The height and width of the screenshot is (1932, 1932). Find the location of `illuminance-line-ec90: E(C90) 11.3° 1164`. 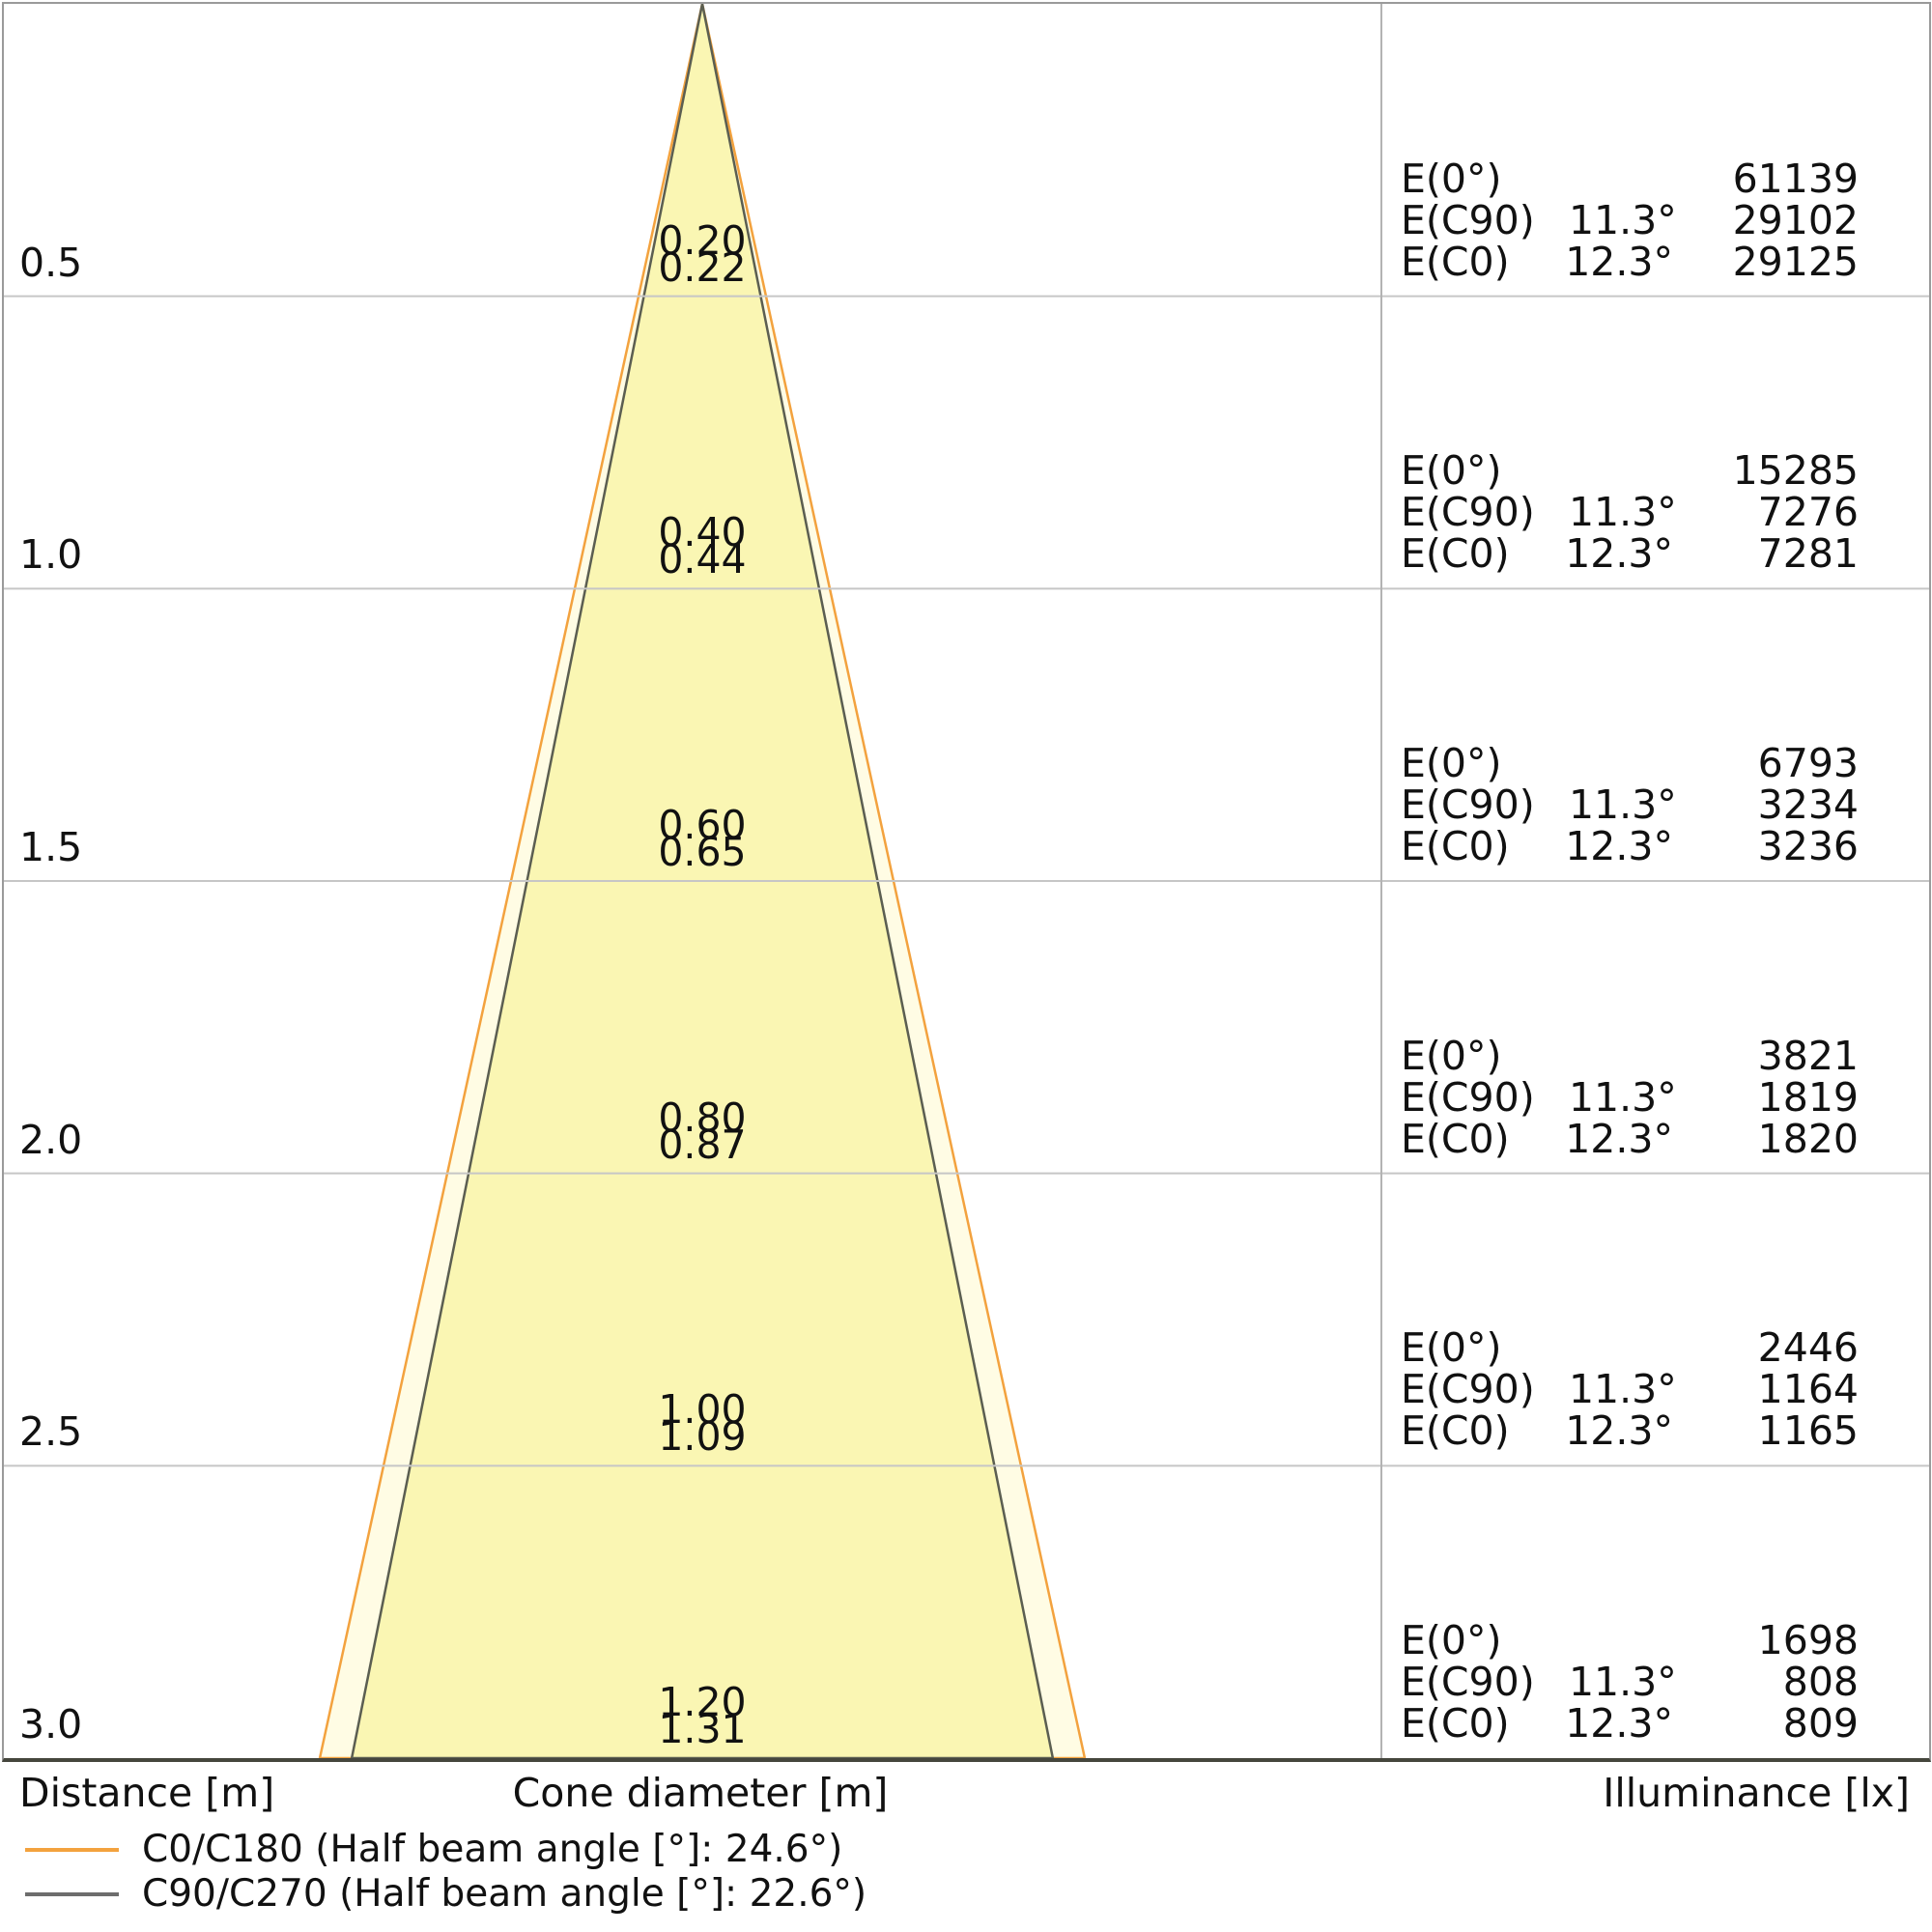

illuminance-line-ec90: E(C90) 11.3° 1164 is located at coordinates (1630, 1389).